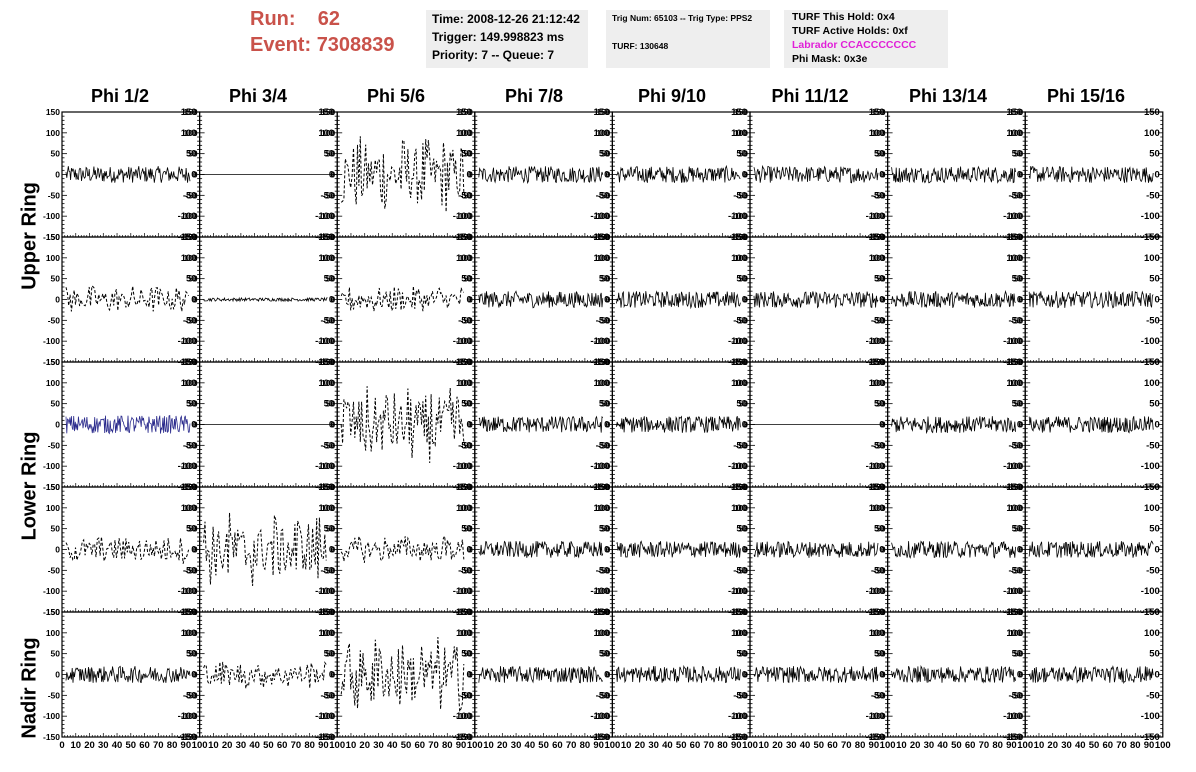 Image resolution: width=1196 pixels, height=772 pixels. What do you see at coordinates (948, 96) in the screenshot?
I see `column-header-phi-13-14: Phi 13/14` at bounding box center [948, 96].